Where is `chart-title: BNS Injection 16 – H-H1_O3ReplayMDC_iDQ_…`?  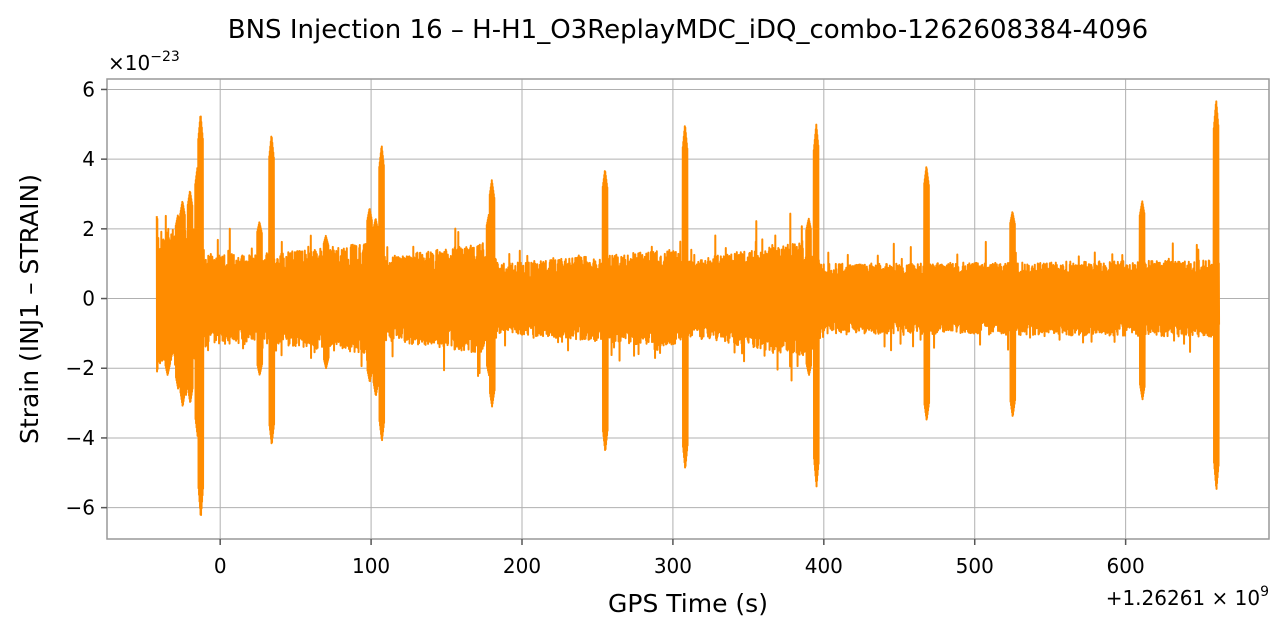 chart-title: BNS Injection 16 – H-H1_O3ReplayMDC_iDQ_… is located at coordinates (688, 30).